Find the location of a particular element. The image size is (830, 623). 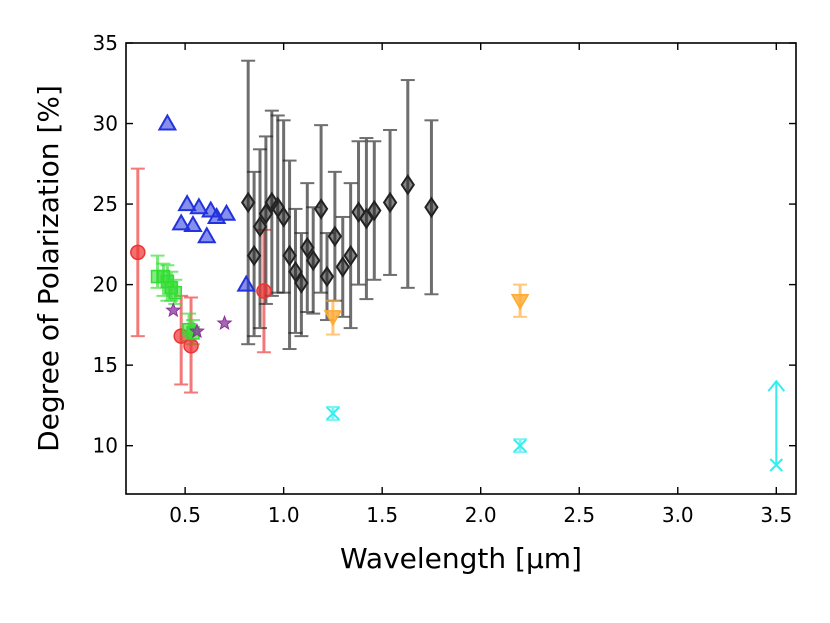

y-tick-label: 25 is located at coordinates (105, 204).